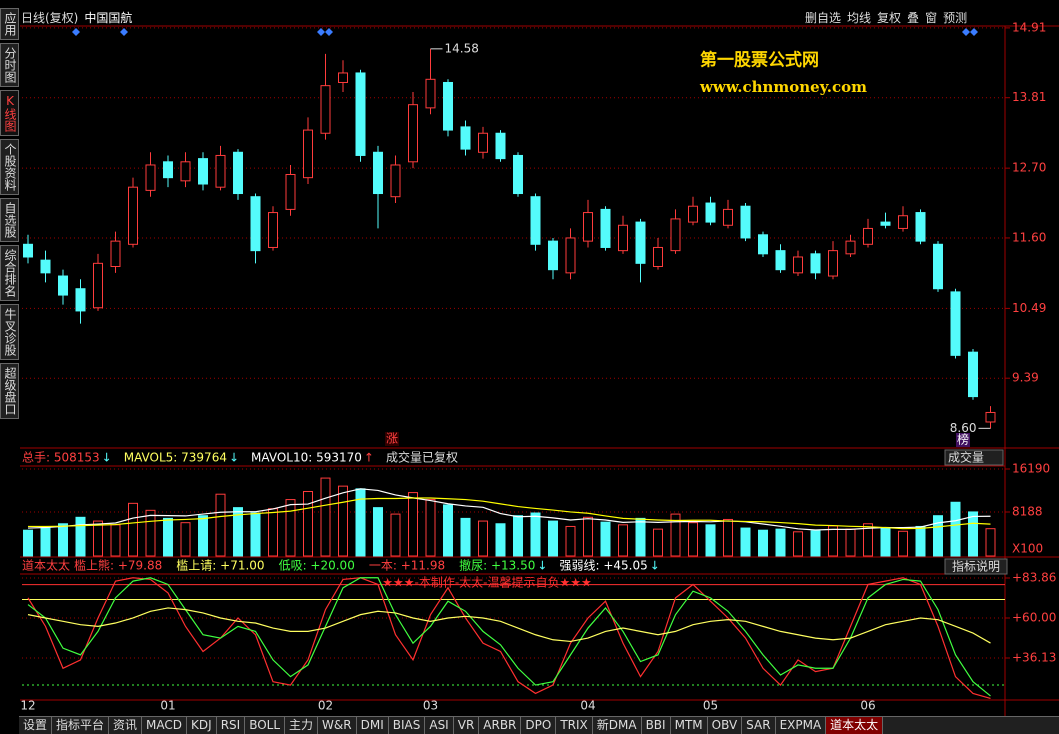  Describe the element at coordinates (823, 17) in the screenshot. I see `toolbar-button: 删自选` at that location.